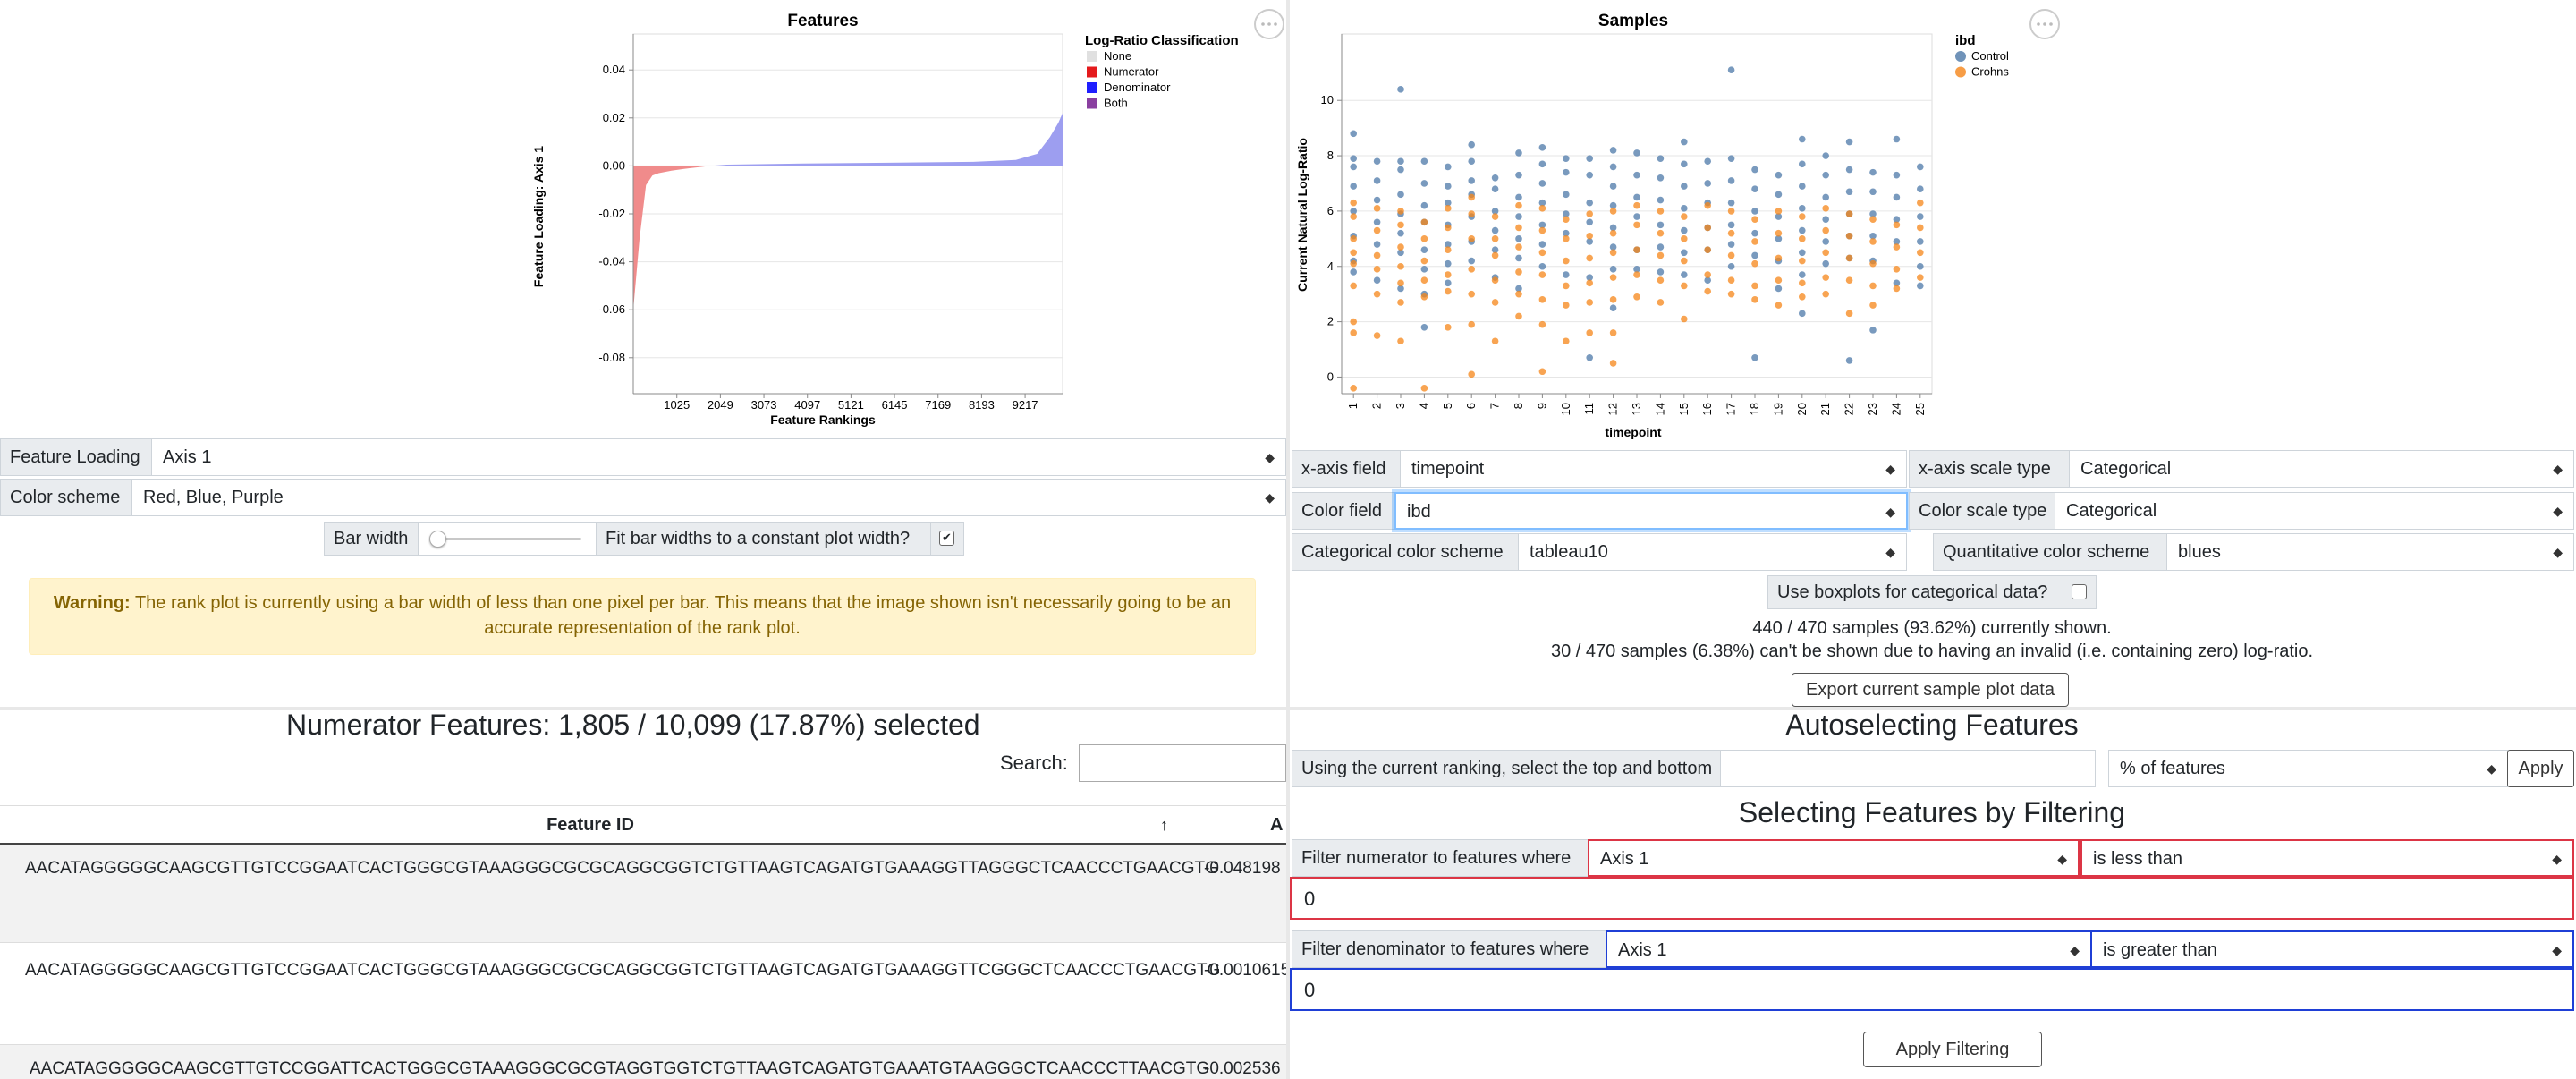 The height and width of the screenshot is (1079, 2576). What do you see at coordinates (1960, 72) in the screenshot?
I see `legend-swatch-crohns` at bounding box center [1960, 72].